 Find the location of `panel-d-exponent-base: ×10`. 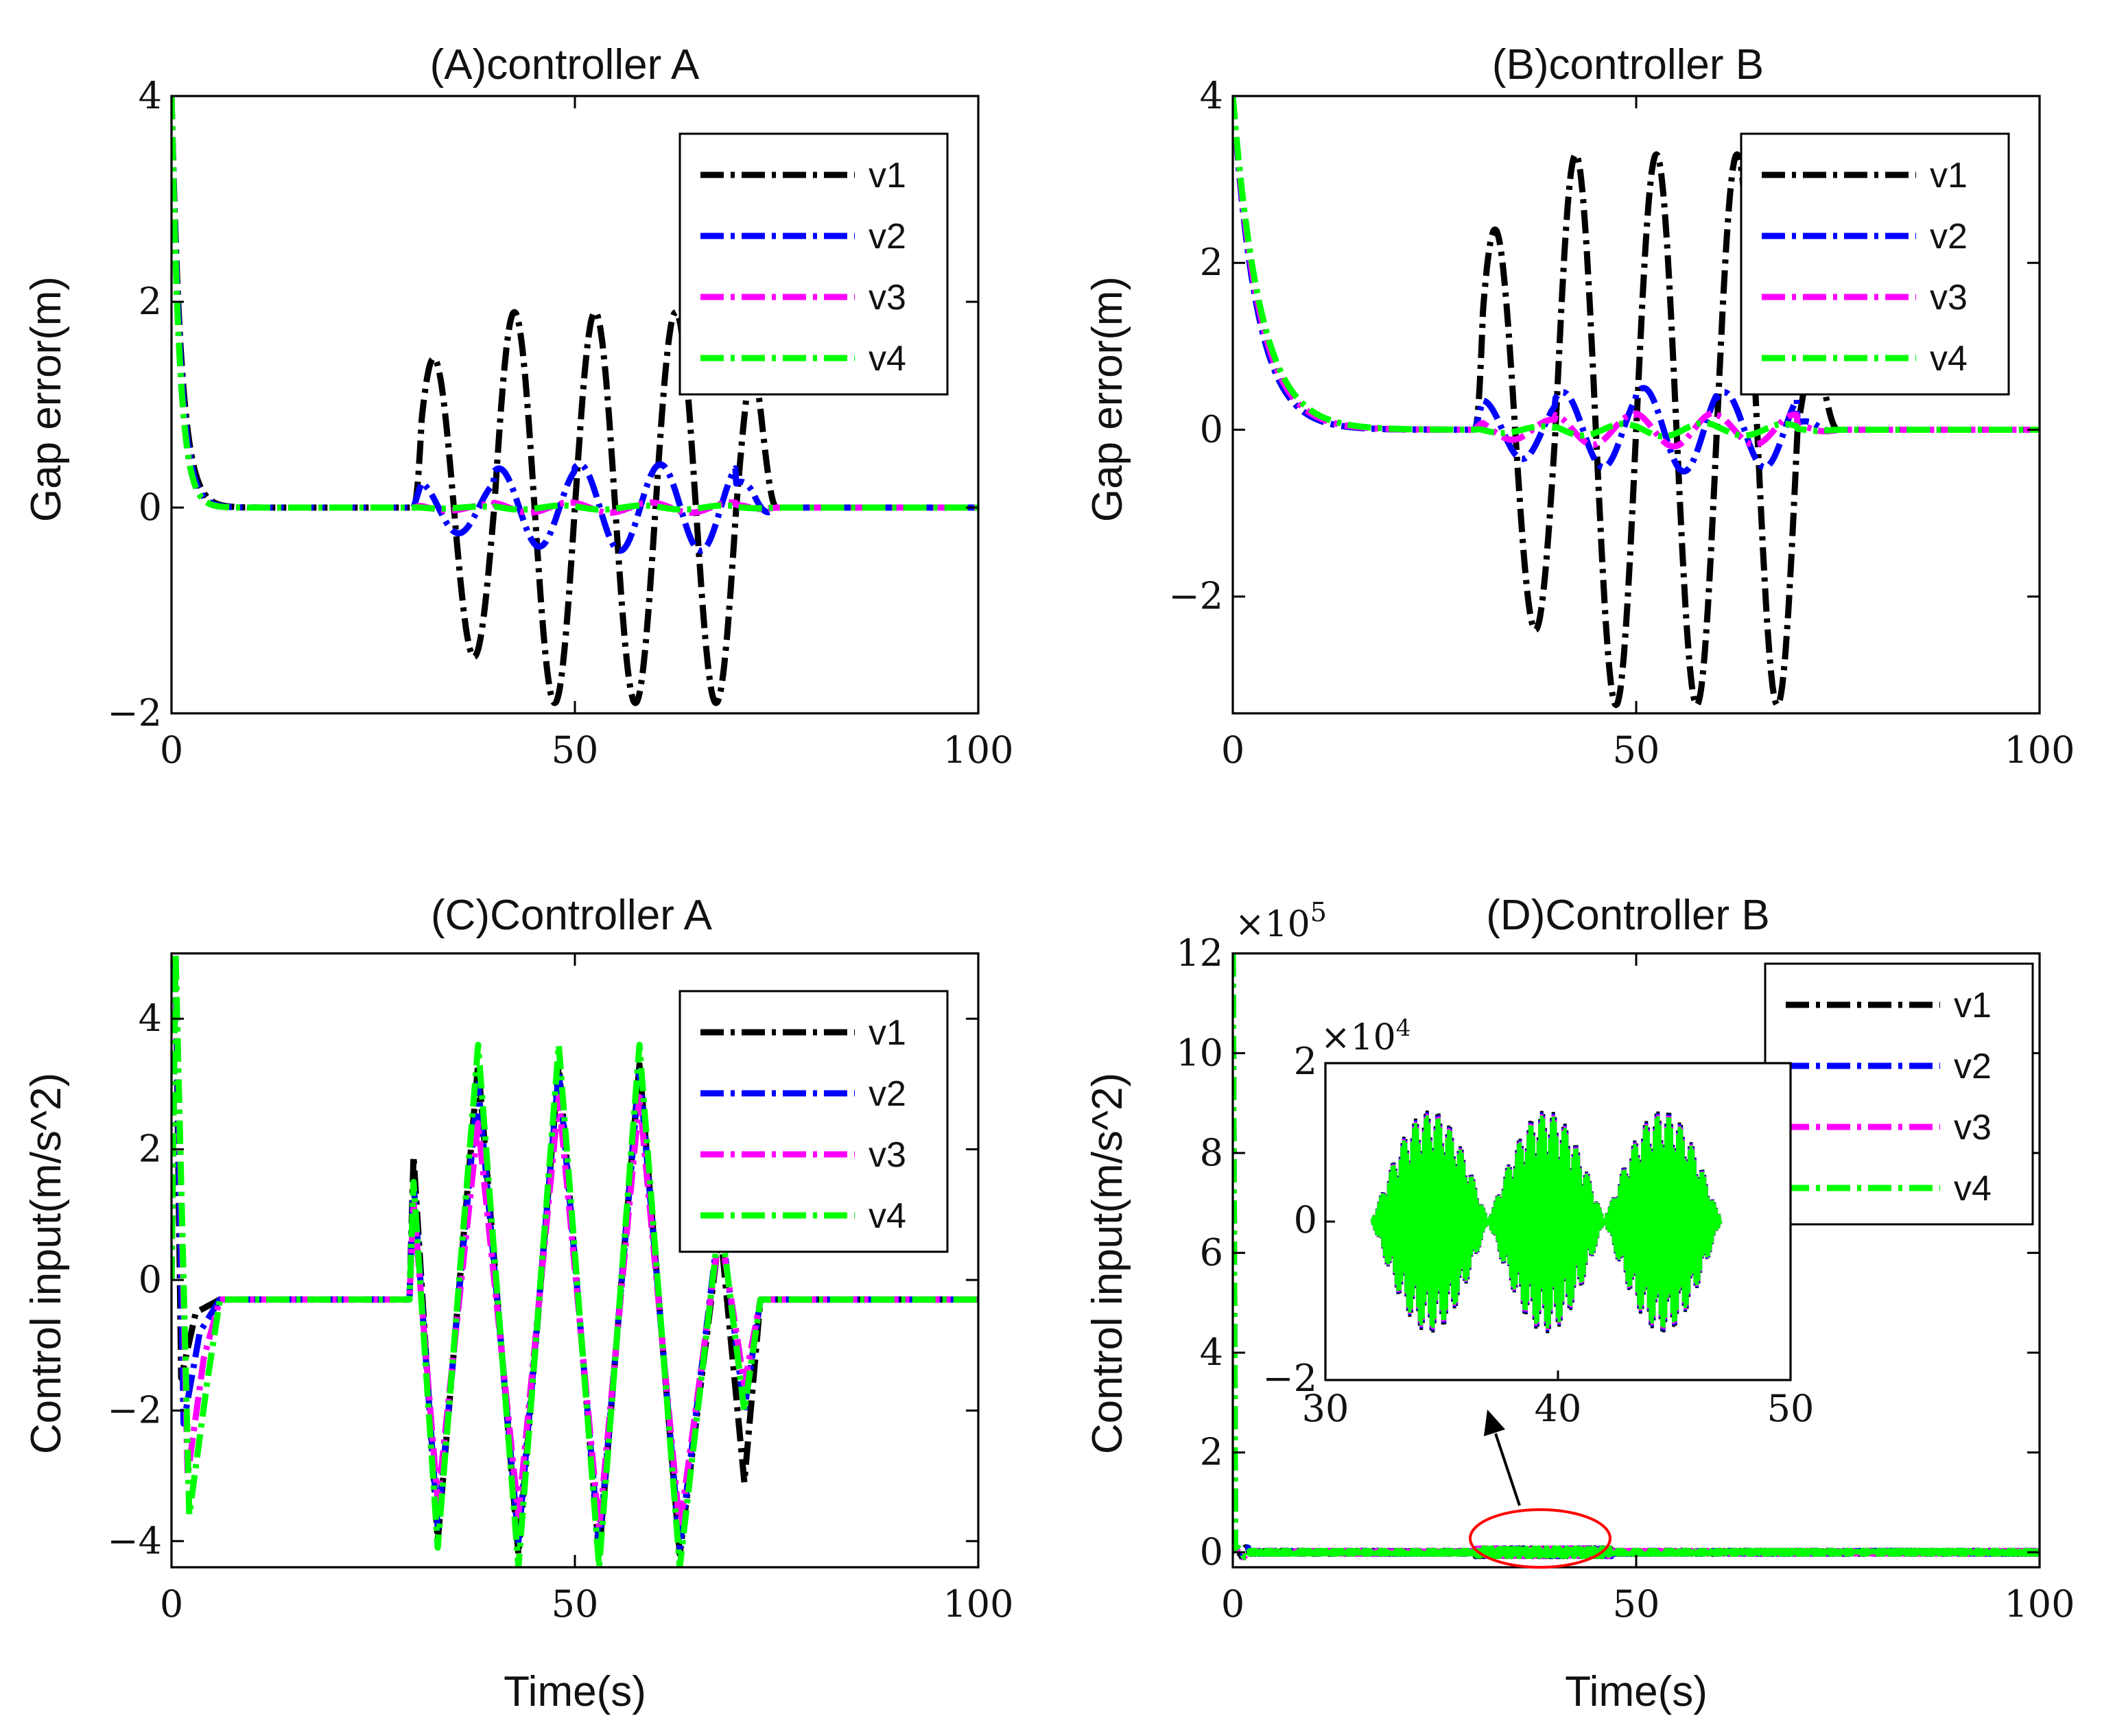

panel-d-exponent-base: ×10 is located at coordinates (1272, 925).